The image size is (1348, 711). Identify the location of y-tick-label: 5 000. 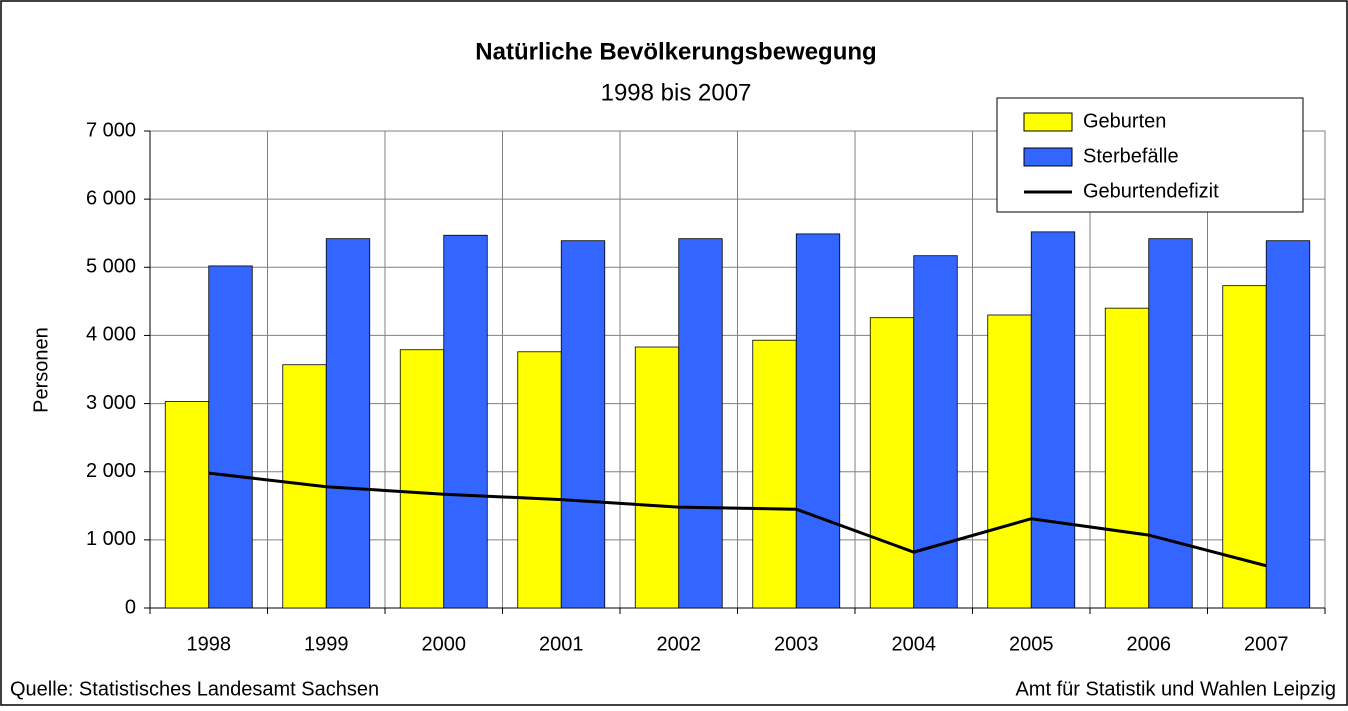
(111, 267).